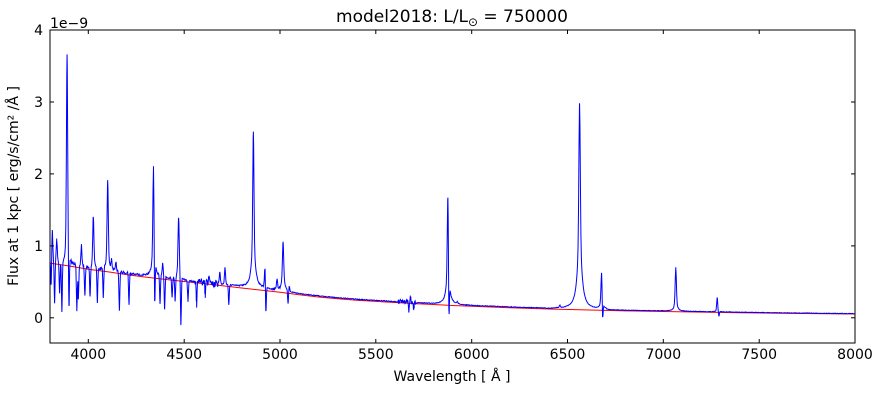  What do you see at coordinates (472, 355) in the screenshot?
I see `x-tick-label: 6000` at bounding box center [472, 355].